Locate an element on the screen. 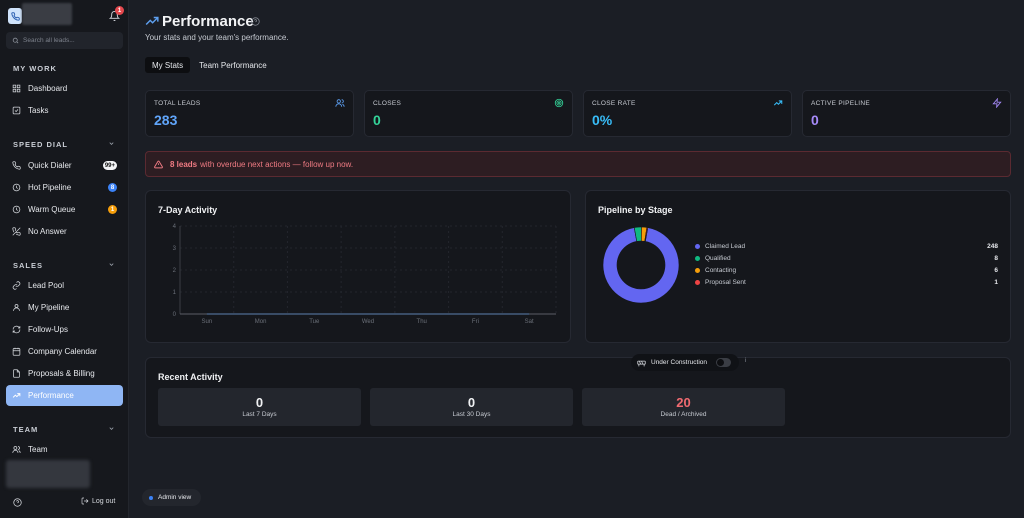  logout-button: Log out is located at coordinates (98, 501).